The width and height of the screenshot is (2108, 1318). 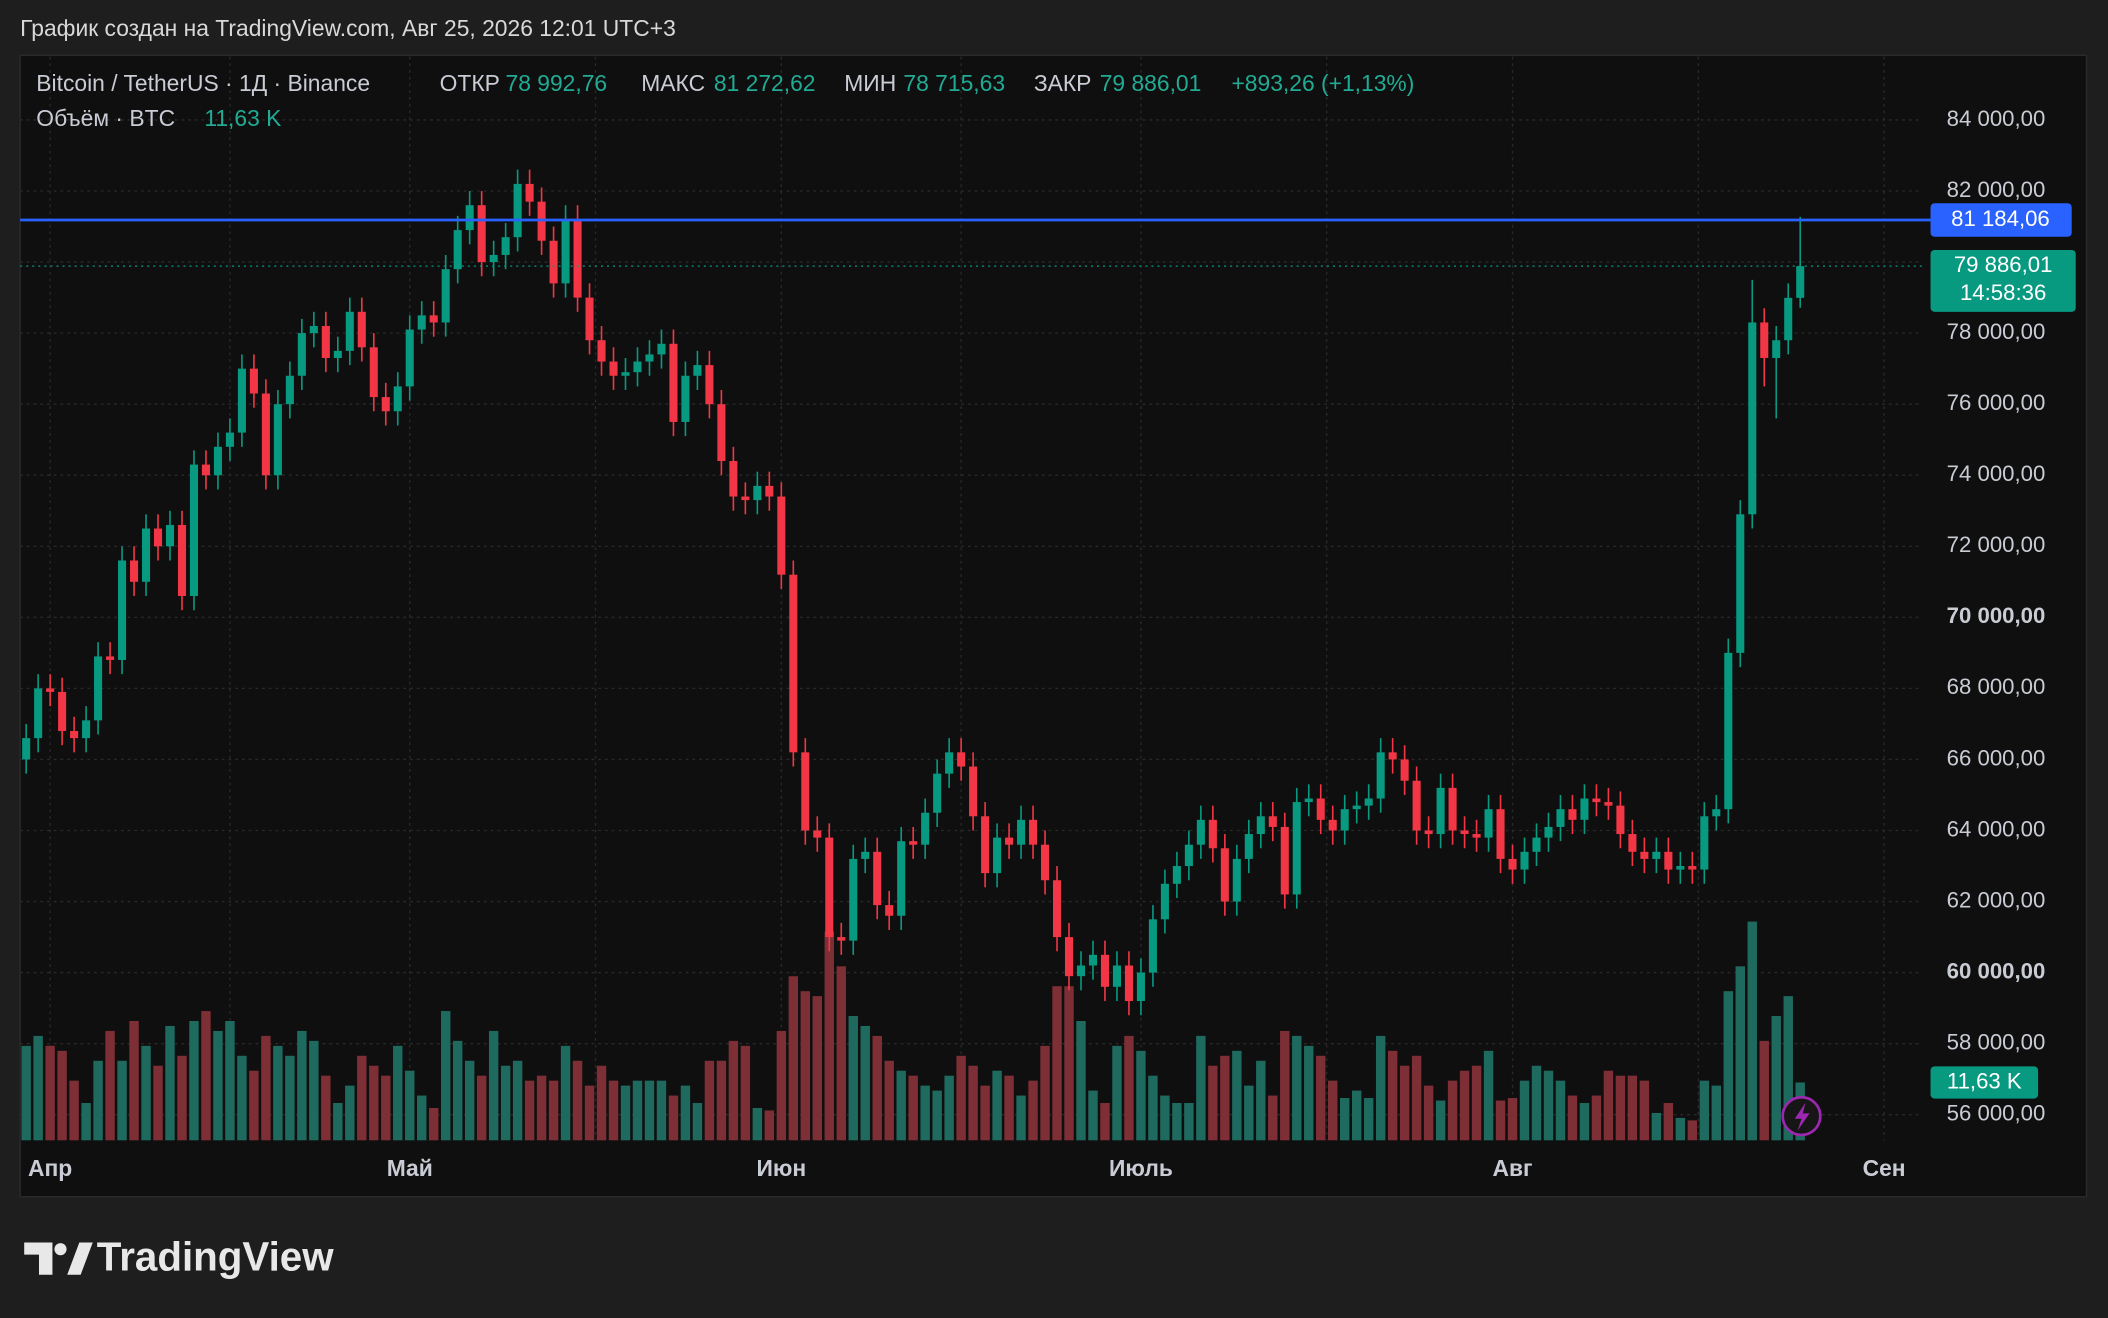 What do you see at coordinates (1984, 1082) in the screenshot?
I see `volume-box` at bounding box center [1984, 1082].